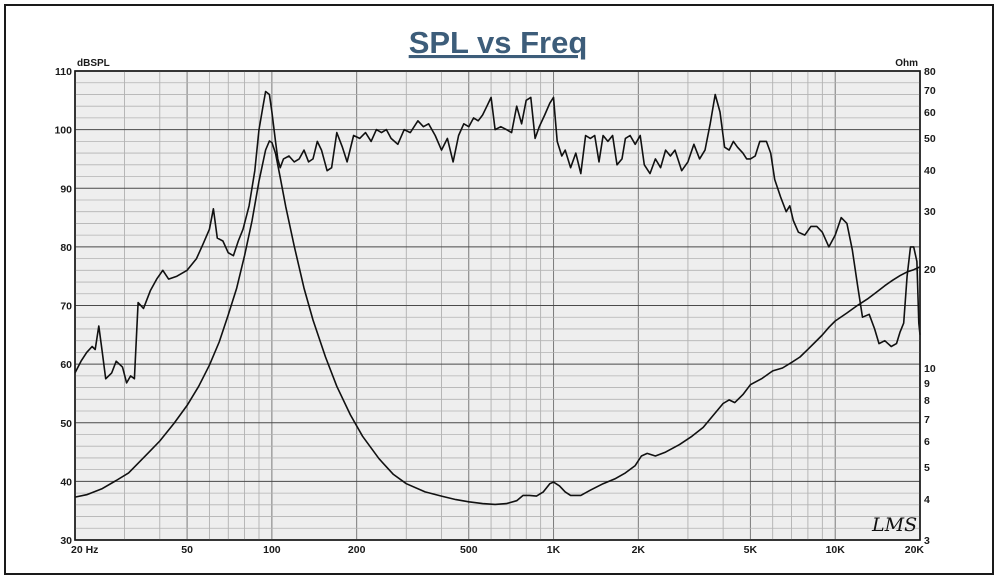  What do you see at coordinates (927, 401) in the screenshot?
I see `y-right-tick-label: 8` at bounding box center [927, 401].